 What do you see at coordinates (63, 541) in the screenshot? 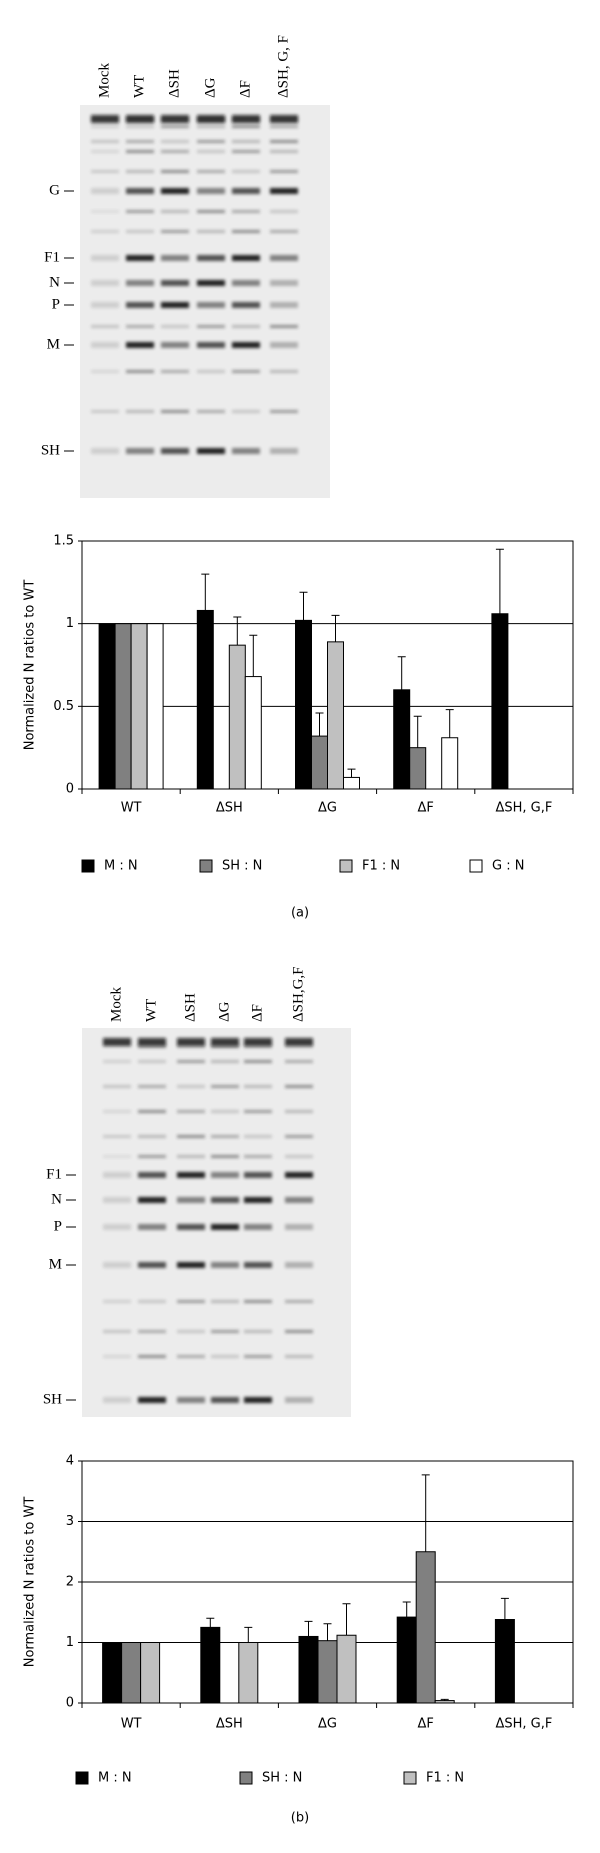
I see `y-tick-label: 1.5` at bounding box center [63, 541].